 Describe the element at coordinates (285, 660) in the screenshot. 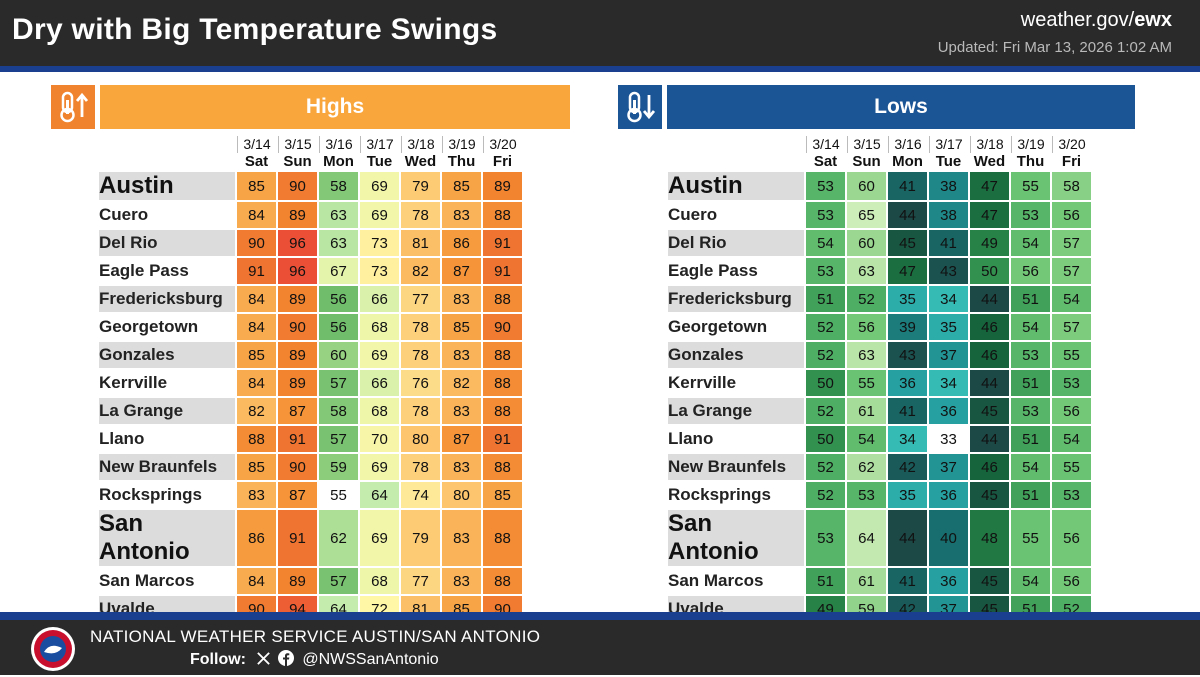

I see `facebook-icon` at that location.